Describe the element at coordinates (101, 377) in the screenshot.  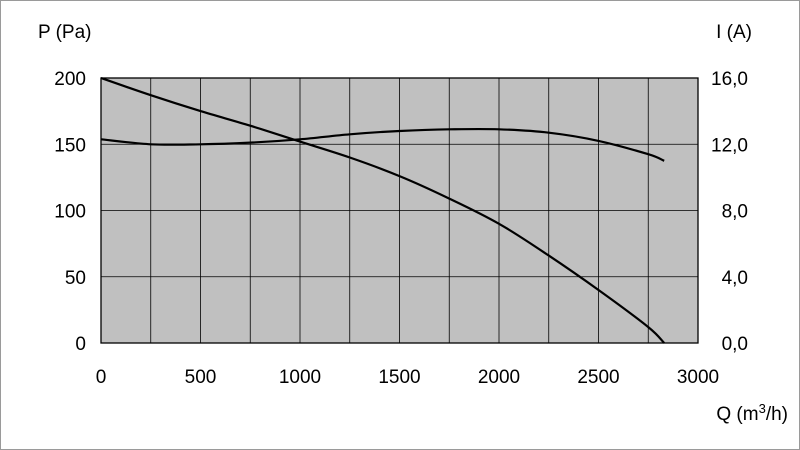
I see `x-tick-label: 0` at that location.